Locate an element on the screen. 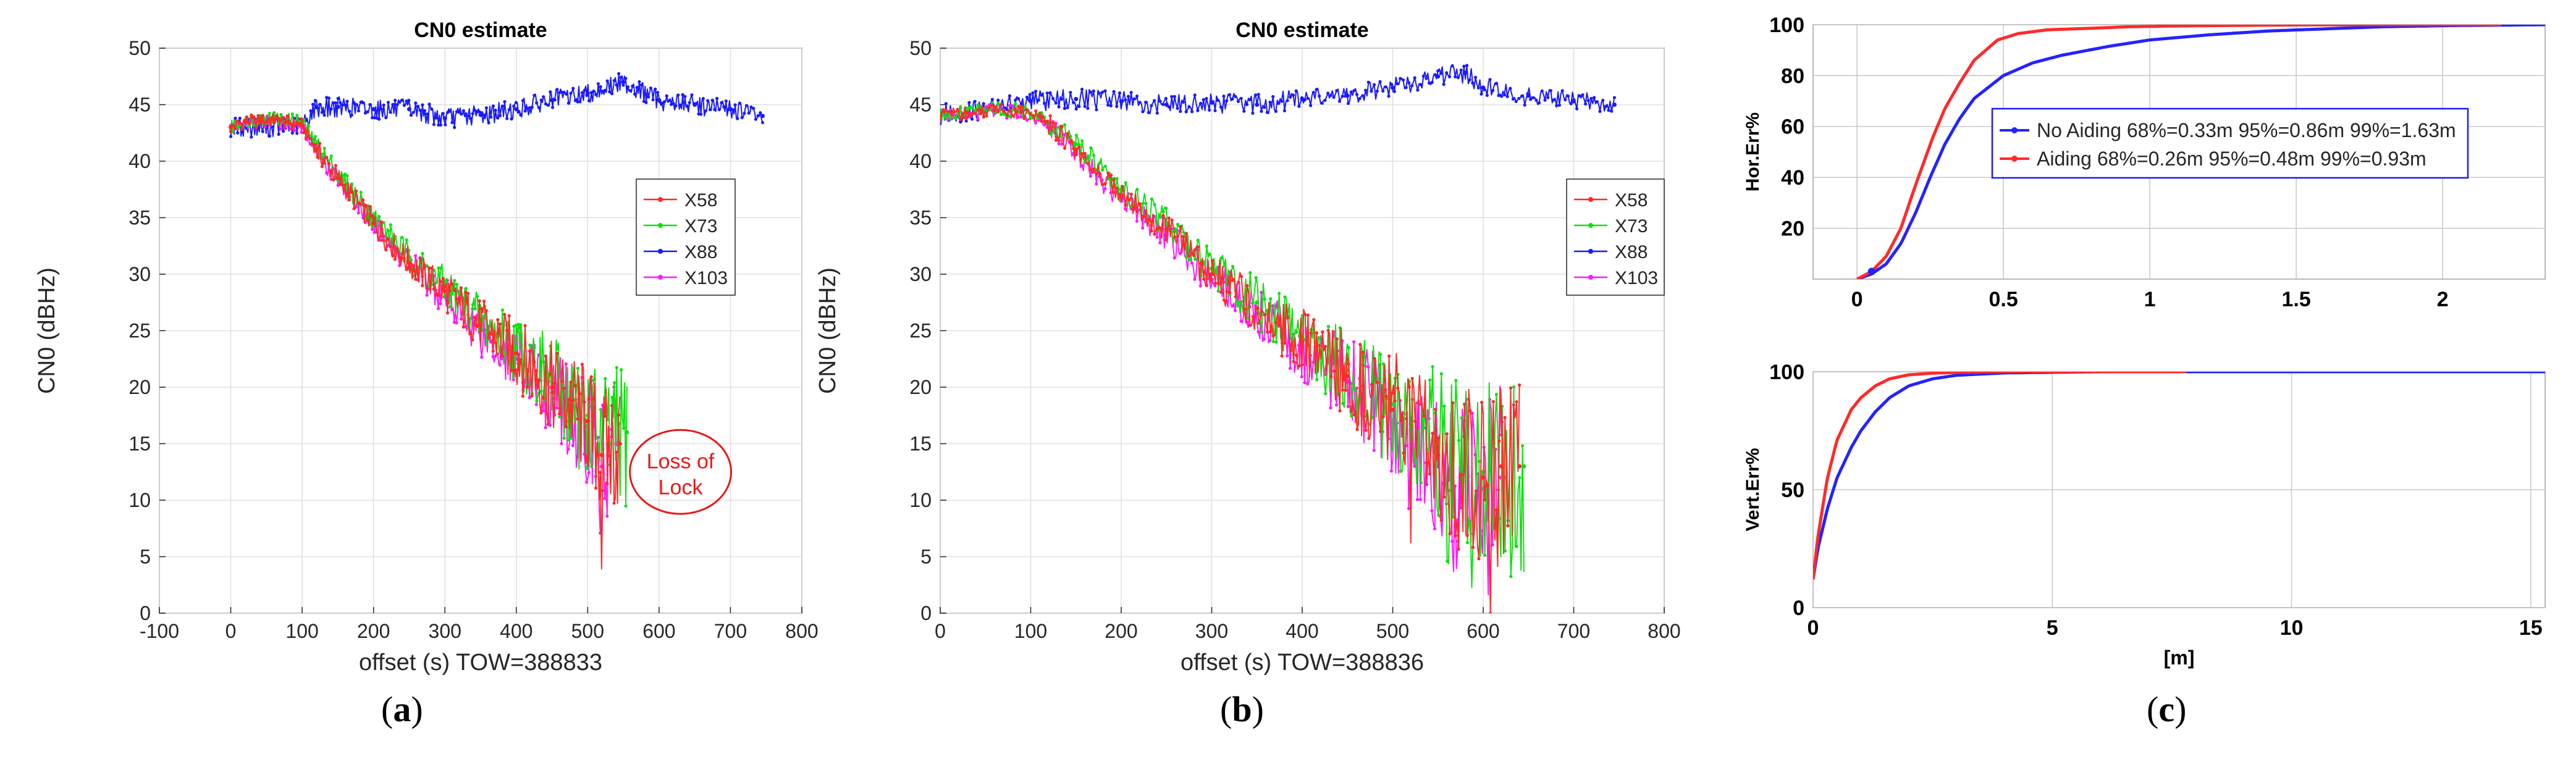  caption-a: (a) is located at coordinates (402, 709).